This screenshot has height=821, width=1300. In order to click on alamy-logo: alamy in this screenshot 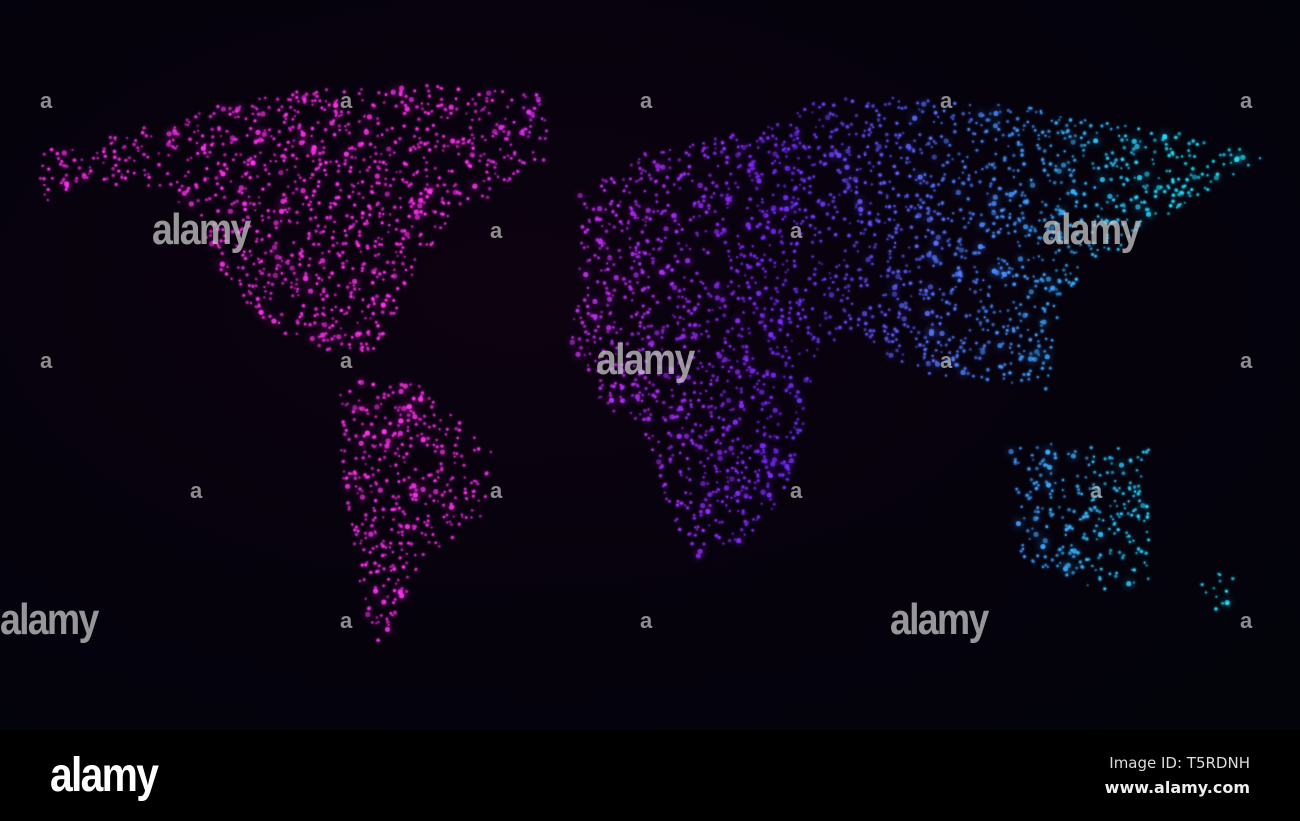, I will do `click(104, 775)`.